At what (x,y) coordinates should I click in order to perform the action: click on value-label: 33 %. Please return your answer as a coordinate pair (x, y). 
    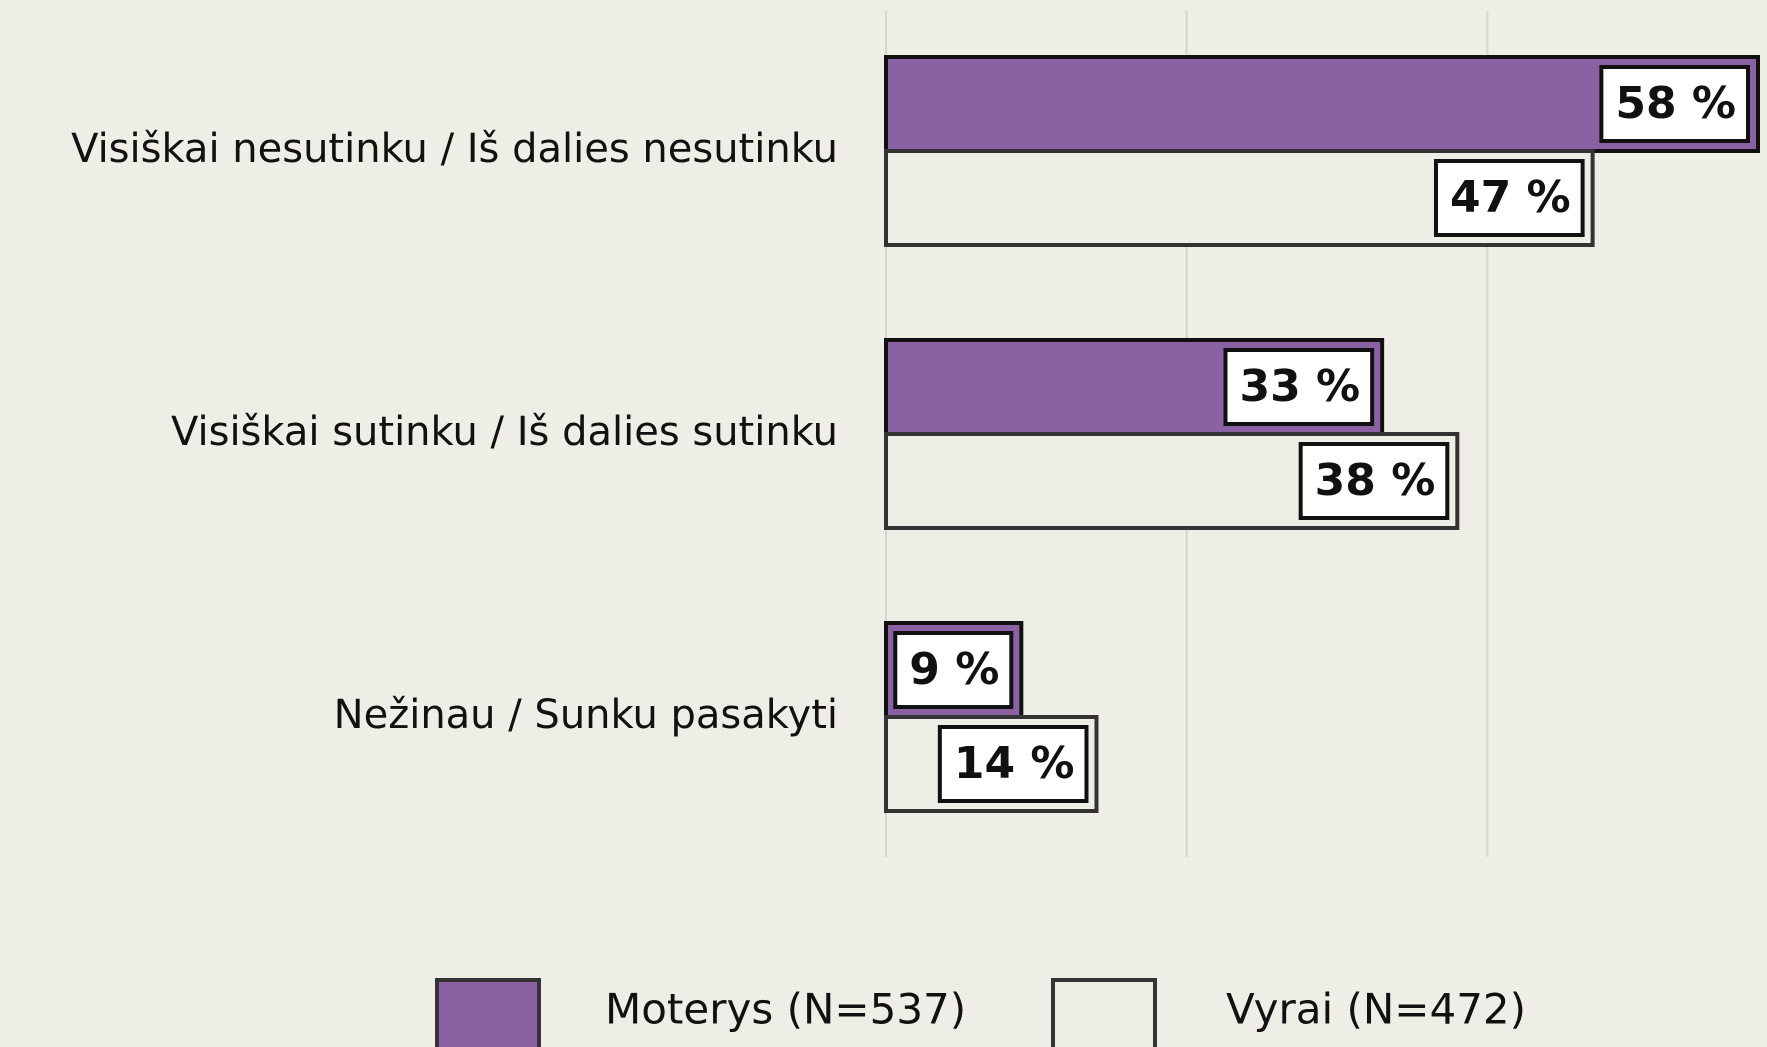
    Looking at the image, I should click on (1299, 386).